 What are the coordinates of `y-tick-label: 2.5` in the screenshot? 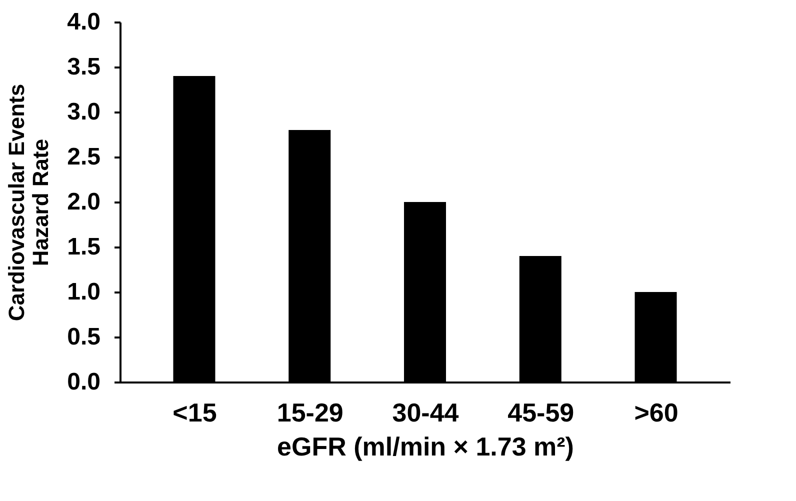 It's located at (83, 157).